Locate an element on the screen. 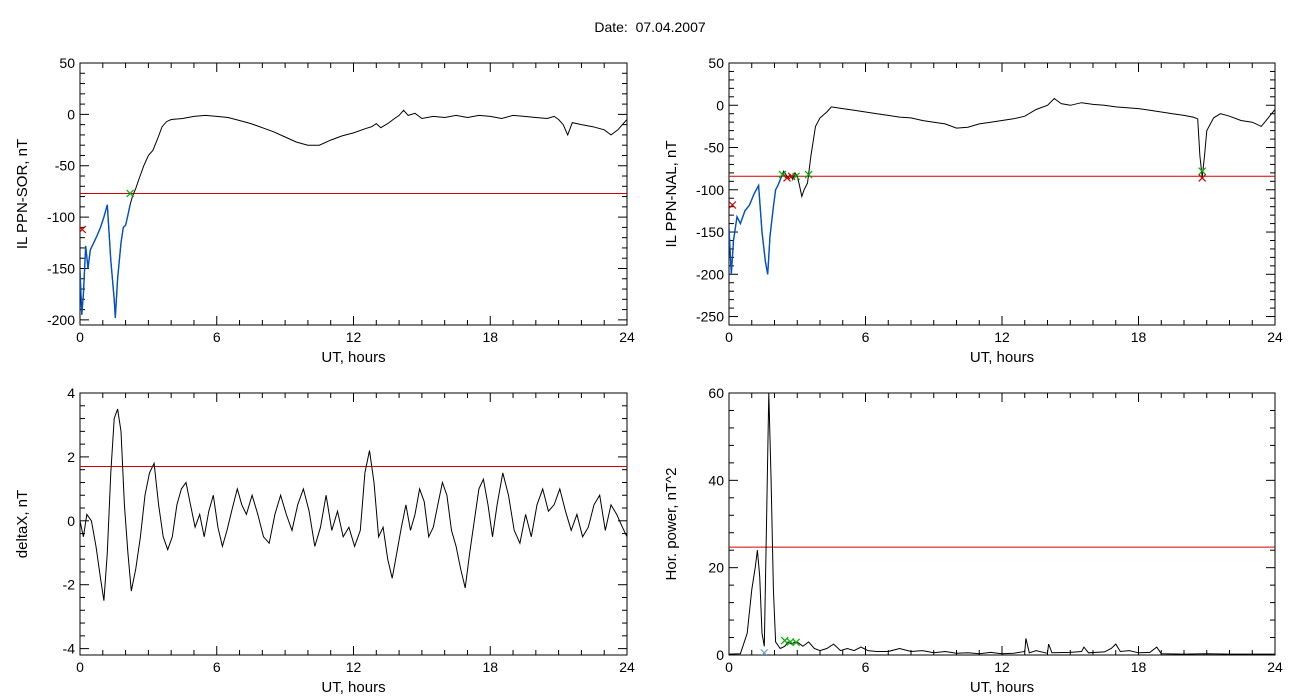 The image size is (1300, 700). y-tick-label: 20 is located at coordinates (716, 568).